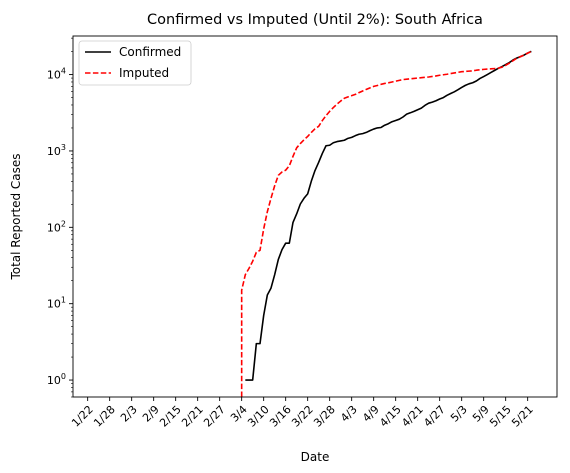 Image resolution: width=570 pixels, height=473 pixels. Describe the element at coordinates (150, 52) in the screenshot. I see `legend-label-confirmed: Confirmed` at that location.